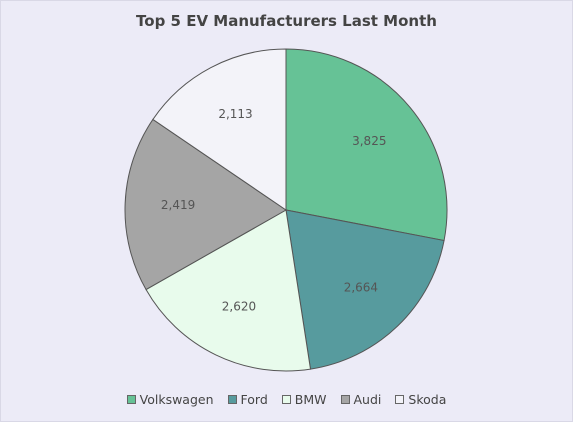  Describe the element at coordinates (239, 307) in the screenshot. I see `data-label-bmw: 2,620` at that location.